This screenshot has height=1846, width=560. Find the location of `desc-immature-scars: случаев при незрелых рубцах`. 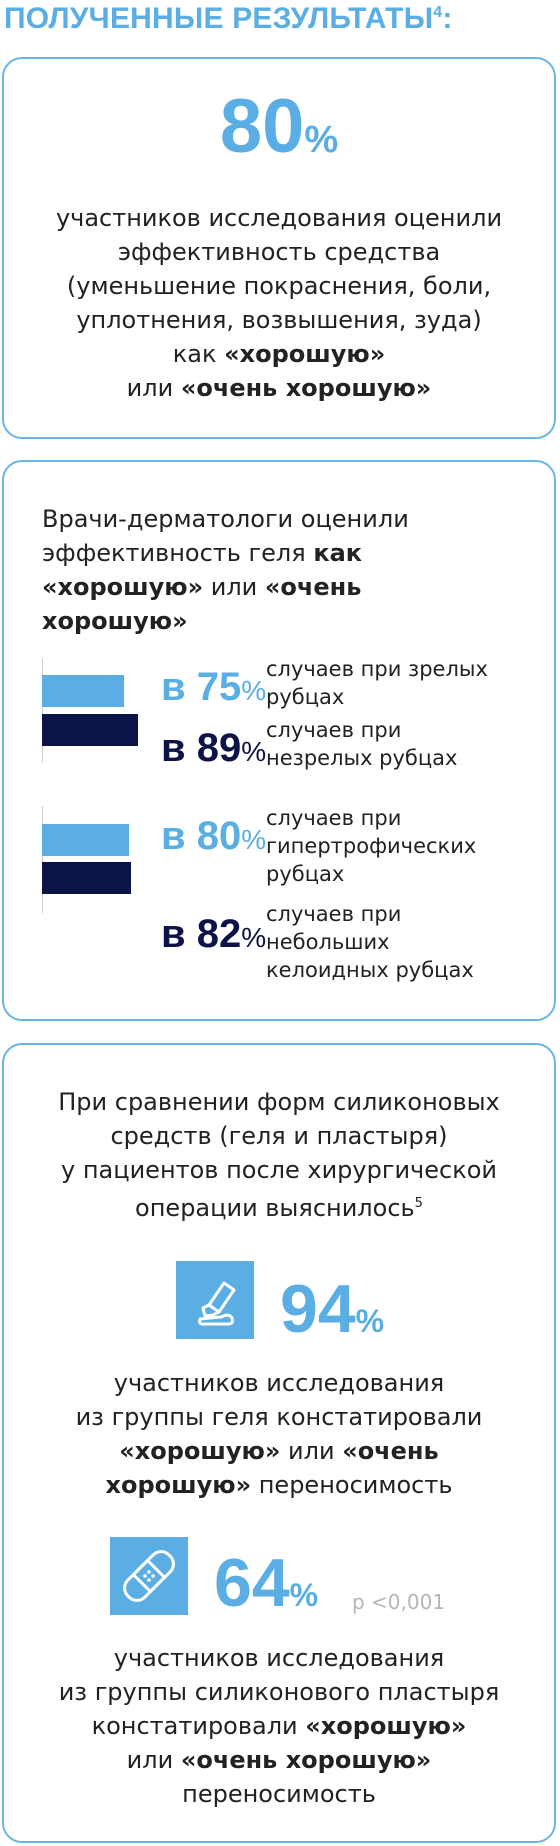

desc-immature-scars: случаев при незрелых рубцах is located at coordinates (362, 744).